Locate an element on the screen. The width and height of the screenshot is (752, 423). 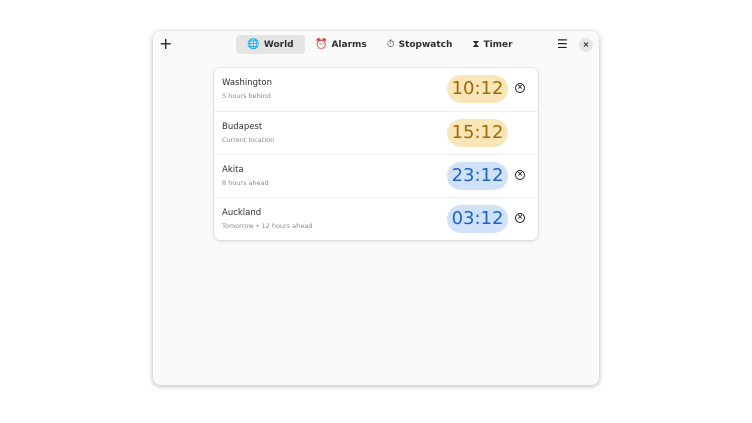
tab-alarms: ⏰ Alarms is located at coordinates (341, 44).